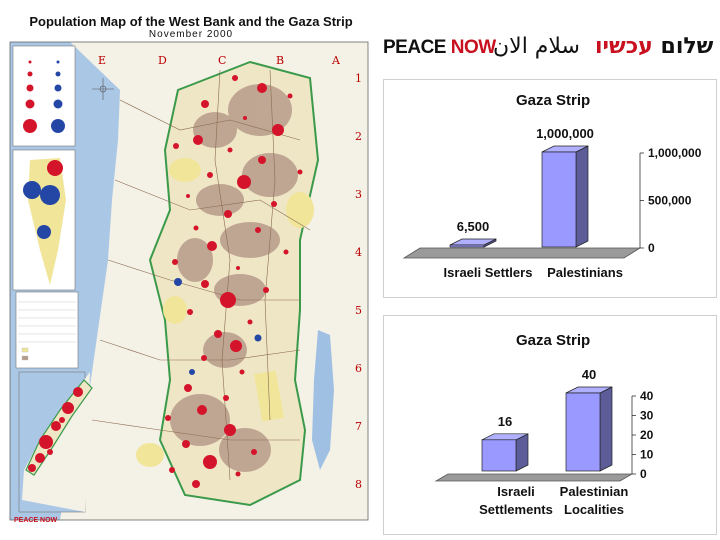  Describe the element at coordinates (358, 484) in the screenshot. I see `grid-row-label: 8` at that location.